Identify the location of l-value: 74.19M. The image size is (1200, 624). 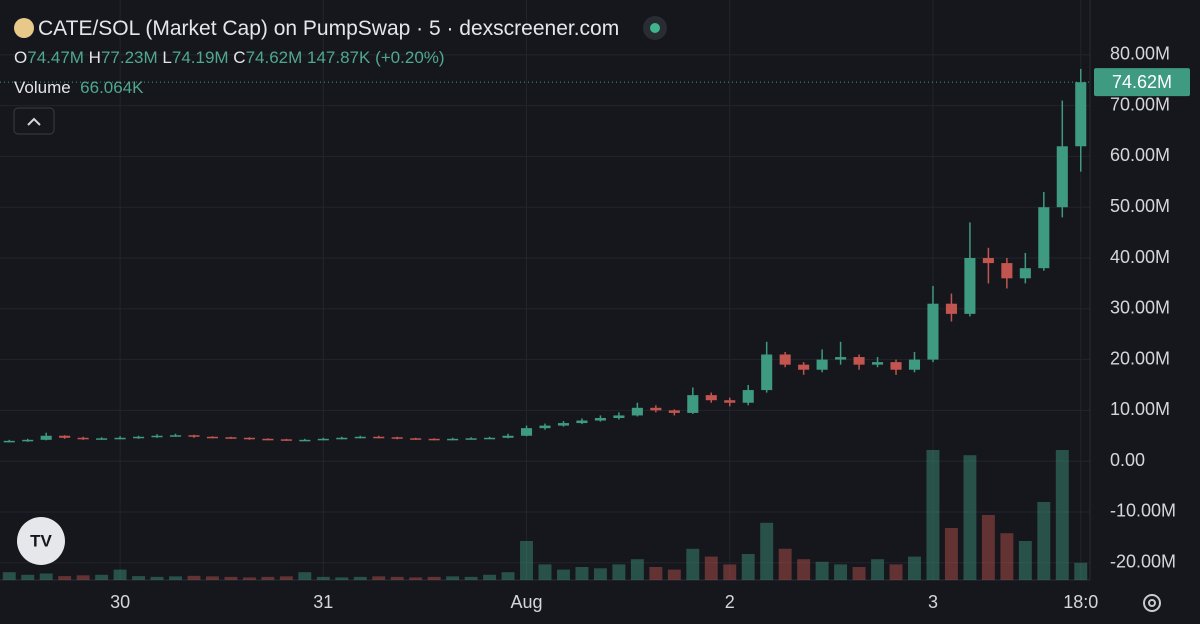
(200, 57).